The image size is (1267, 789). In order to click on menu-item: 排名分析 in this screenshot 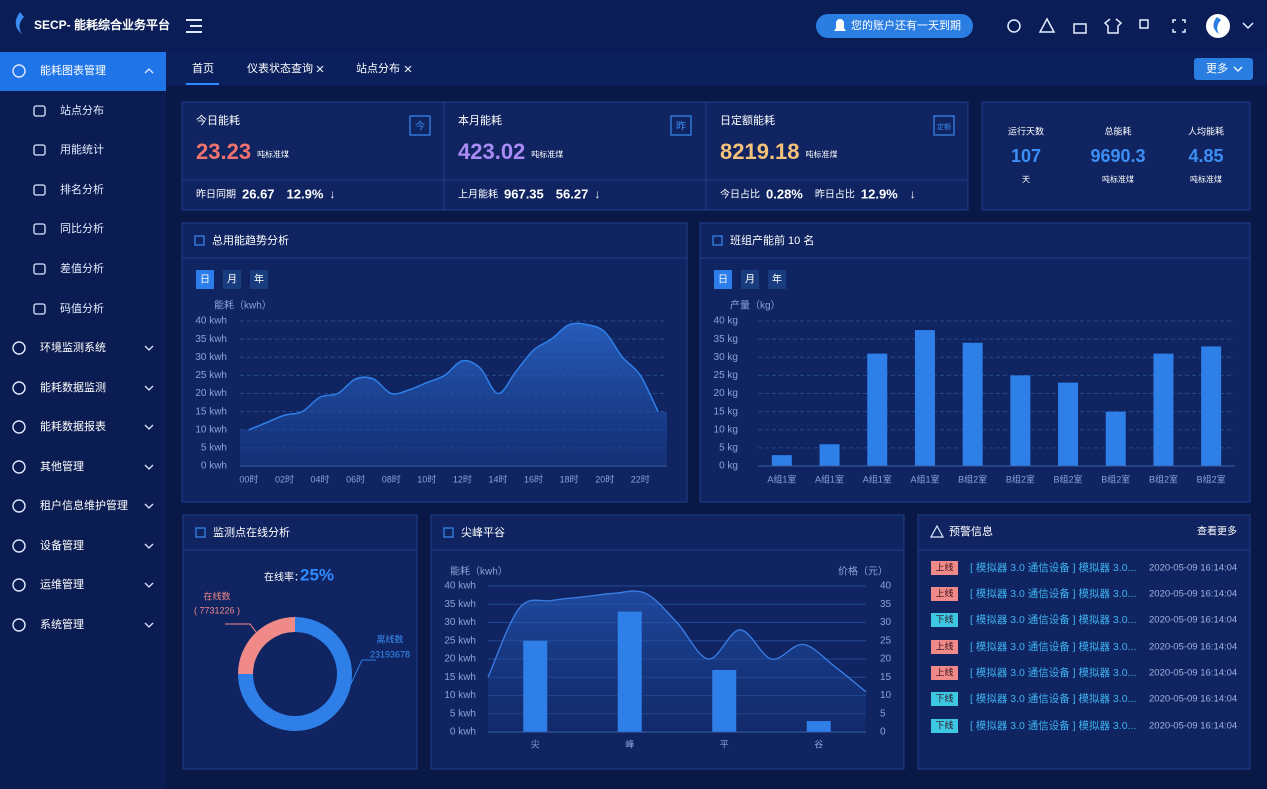, I will do `click(82, 189)`.